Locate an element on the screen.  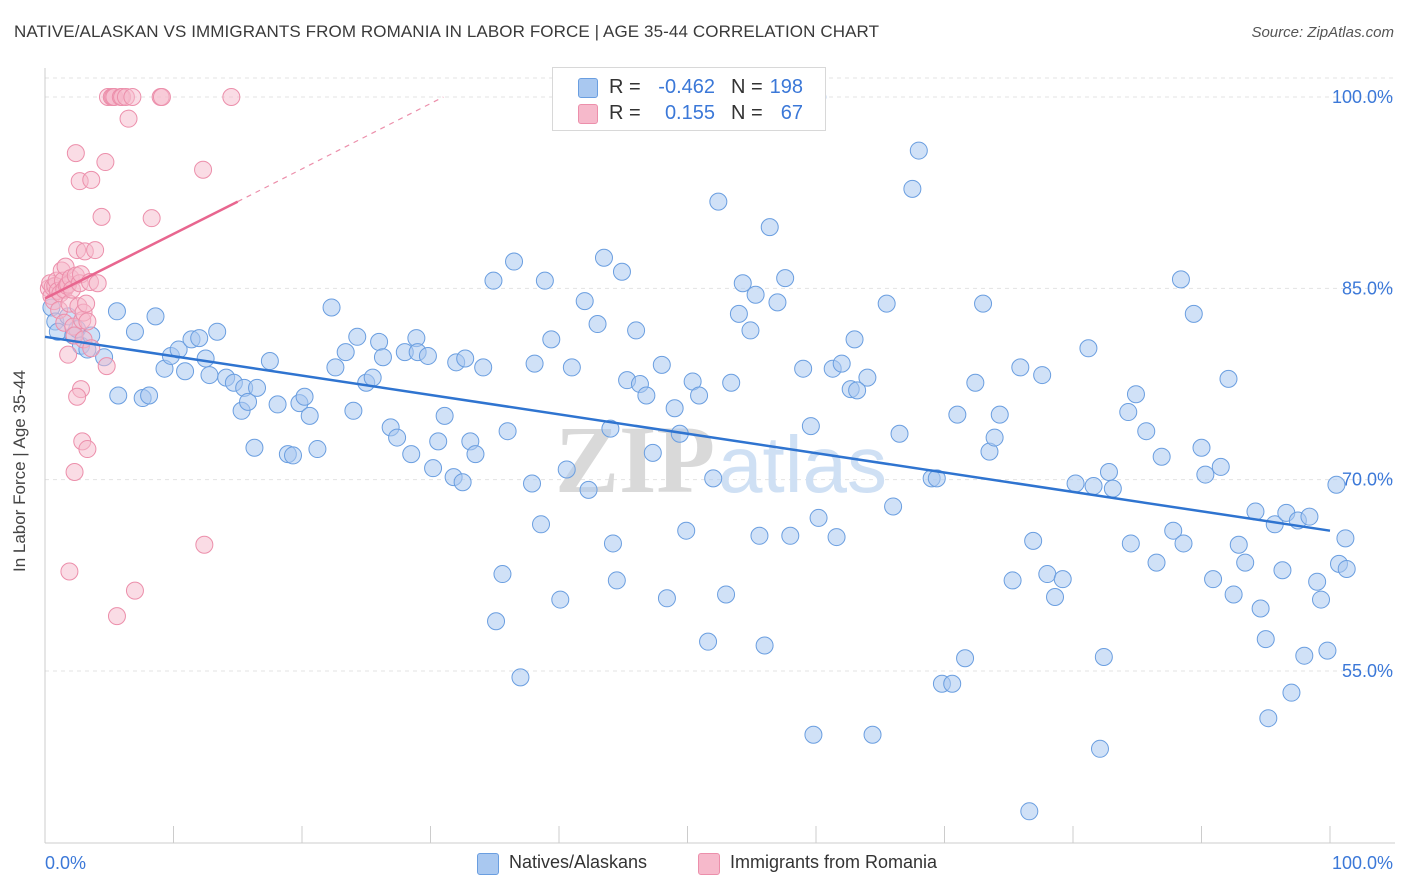
watermark-atlas: atlas is located at coordinates (802, 464).